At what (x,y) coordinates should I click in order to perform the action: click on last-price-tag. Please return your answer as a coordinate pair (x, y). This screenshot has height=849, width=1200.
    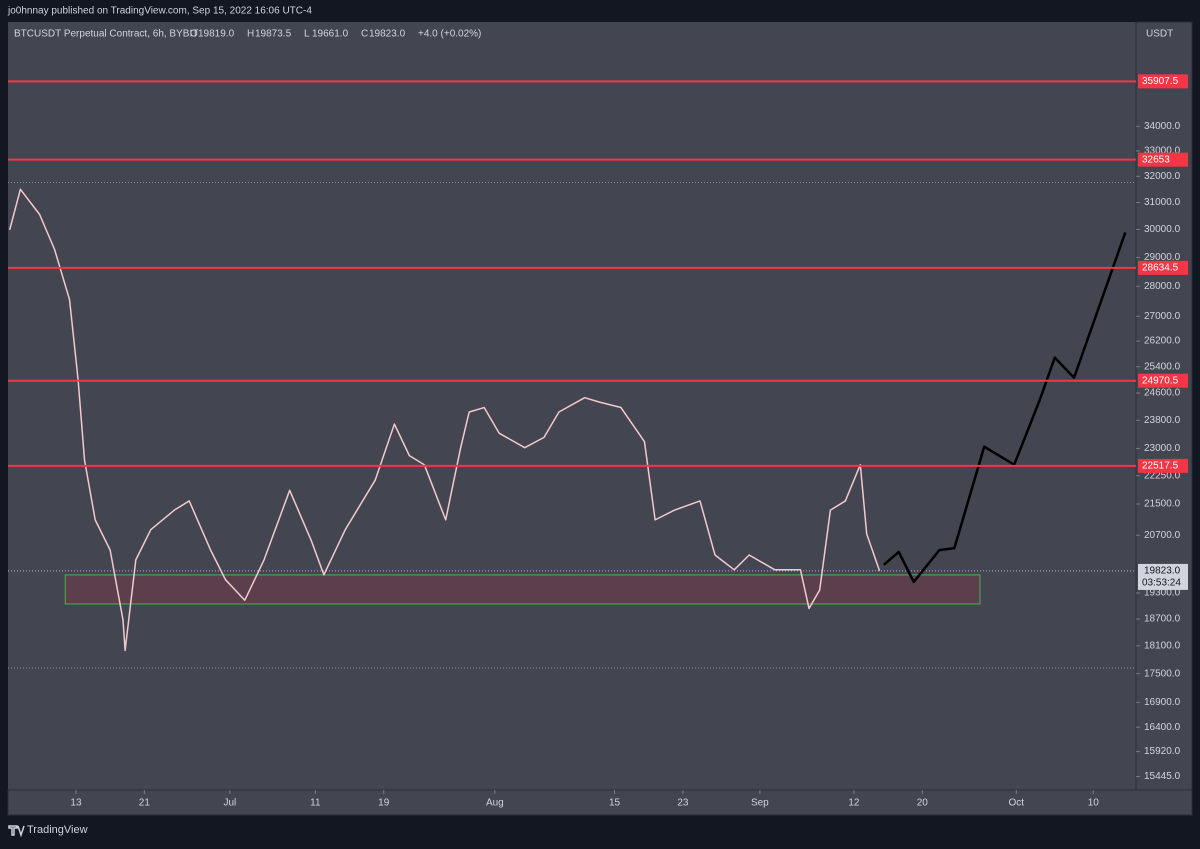
    Looking at the image, I should click on (1163, 576).